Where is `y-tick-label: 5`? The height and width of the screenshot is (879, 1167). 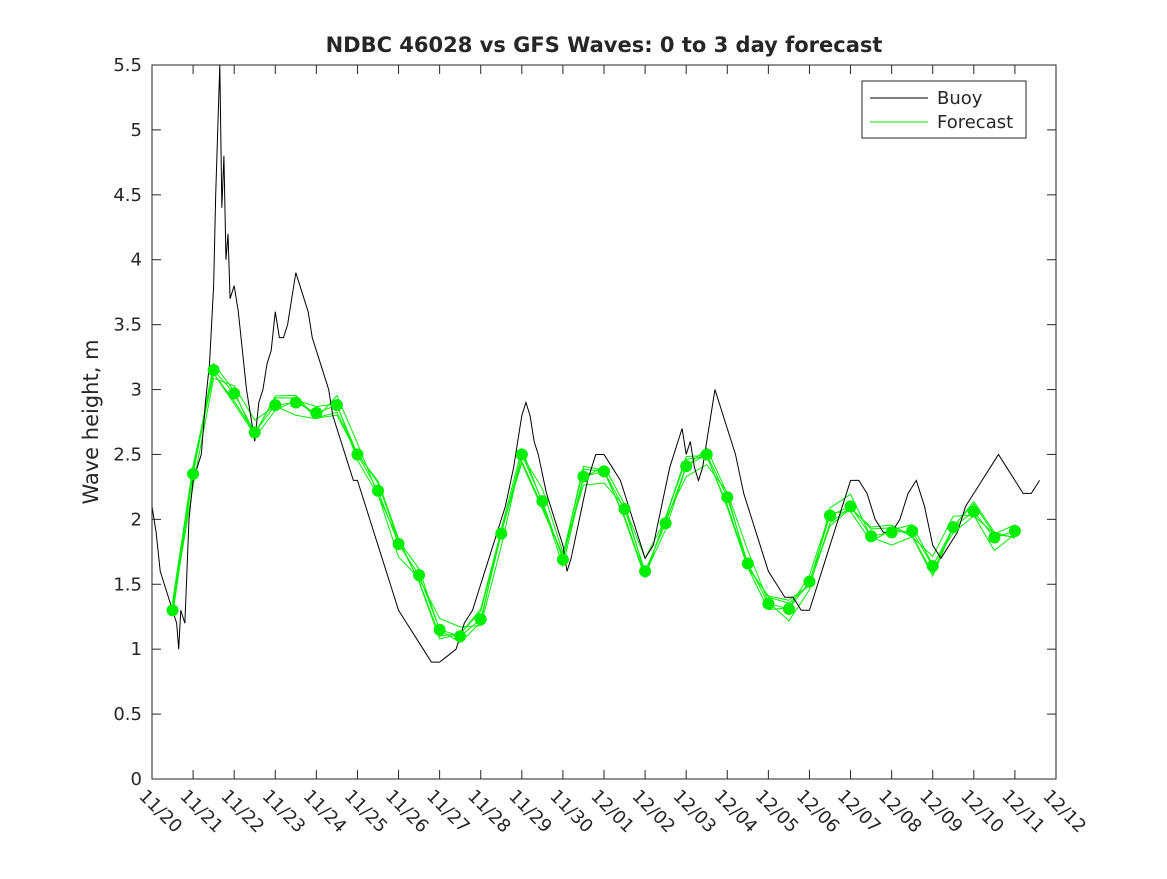
y-tick-label: 5 is located at coordinates (136, 130).